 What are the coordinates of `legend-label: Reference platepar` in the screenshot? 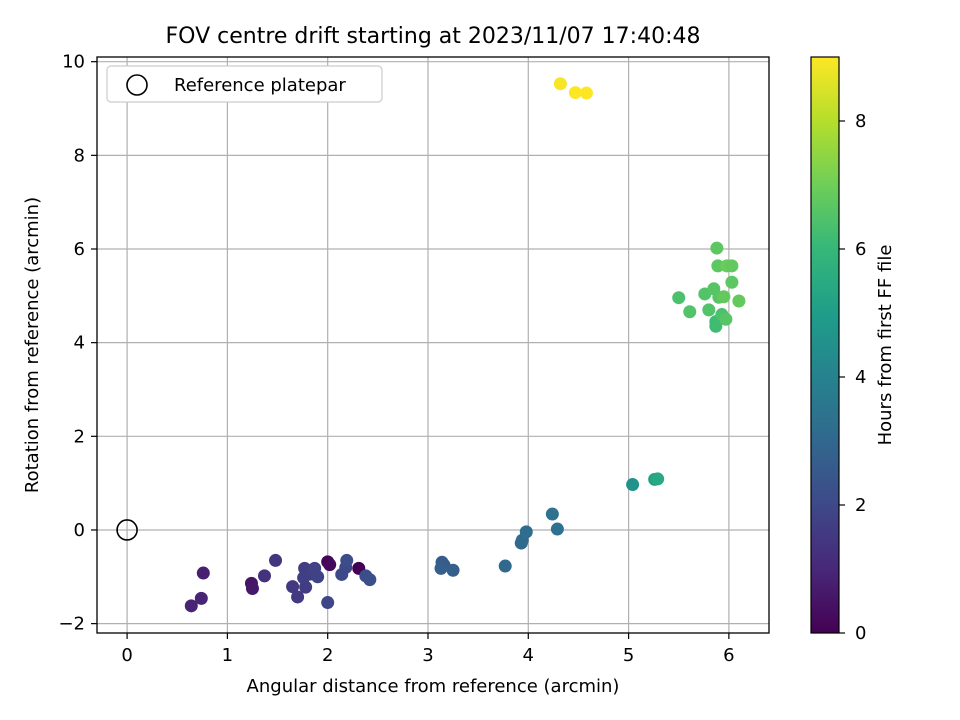 It's located at (260, 85).